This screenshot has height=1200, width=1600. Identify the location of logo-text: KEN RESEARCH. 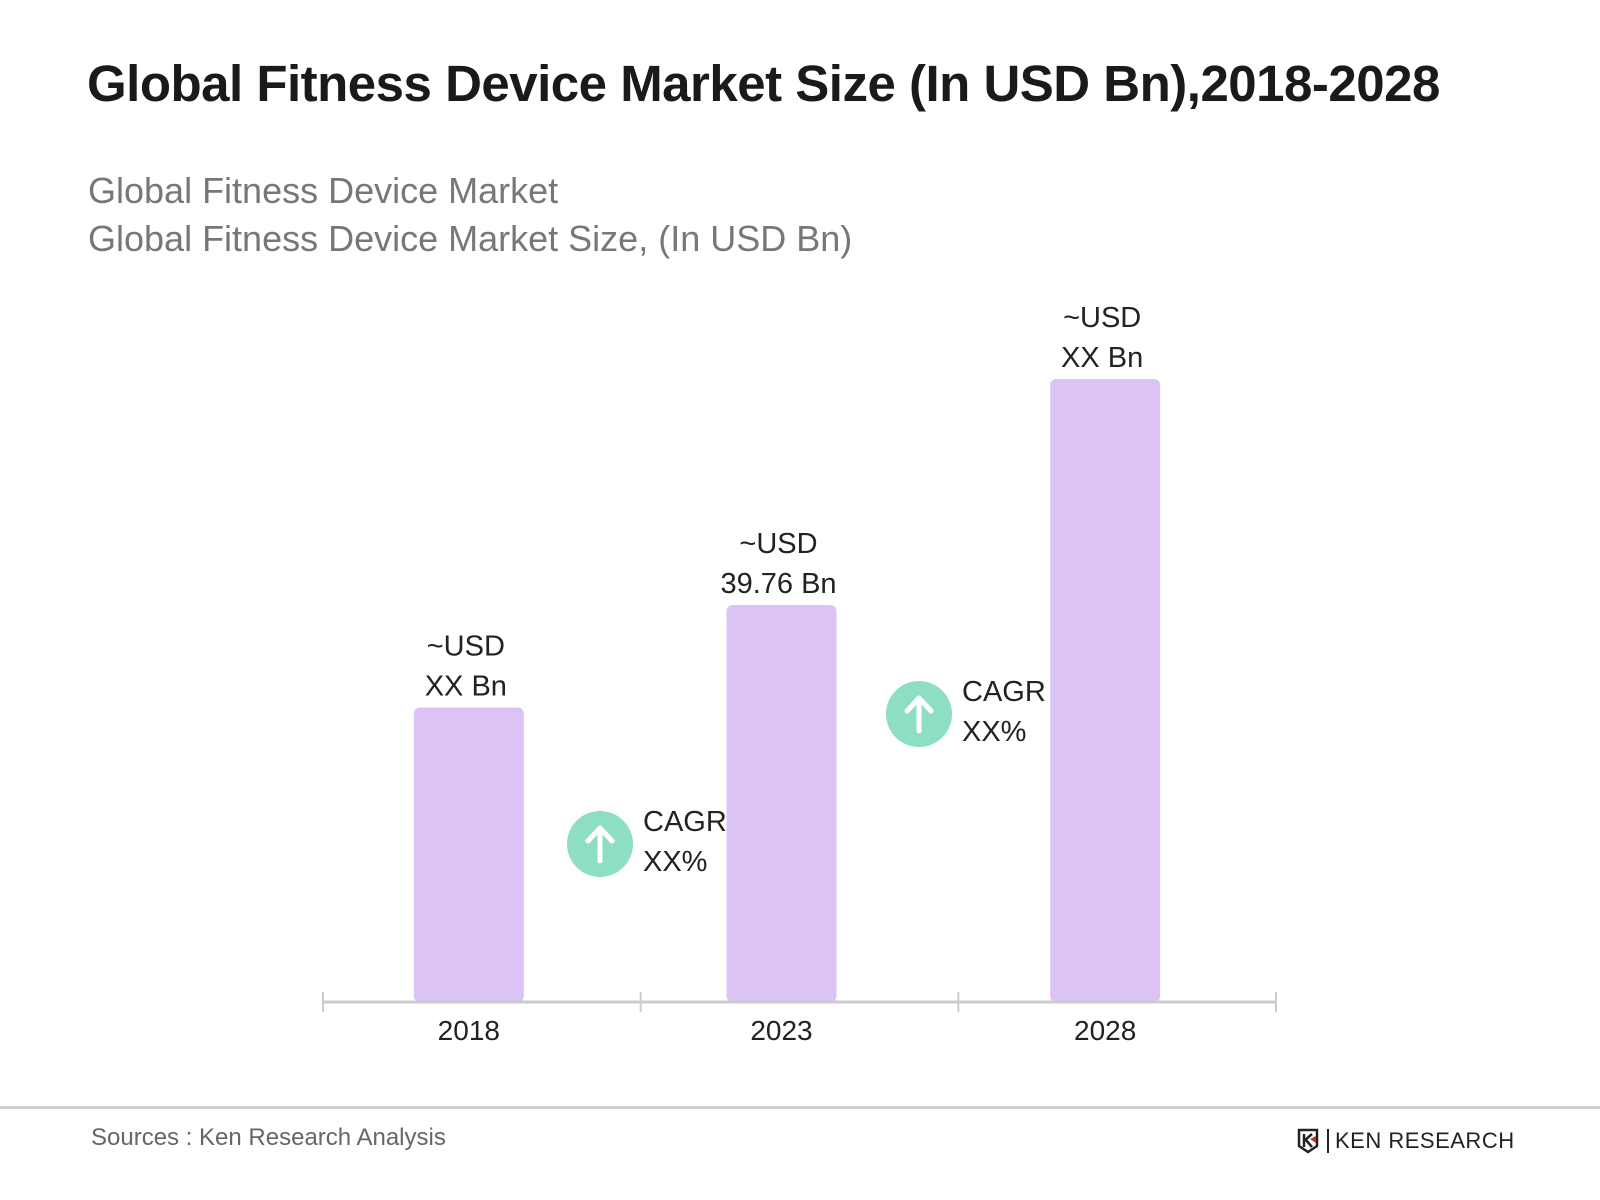
(1425, 1140).